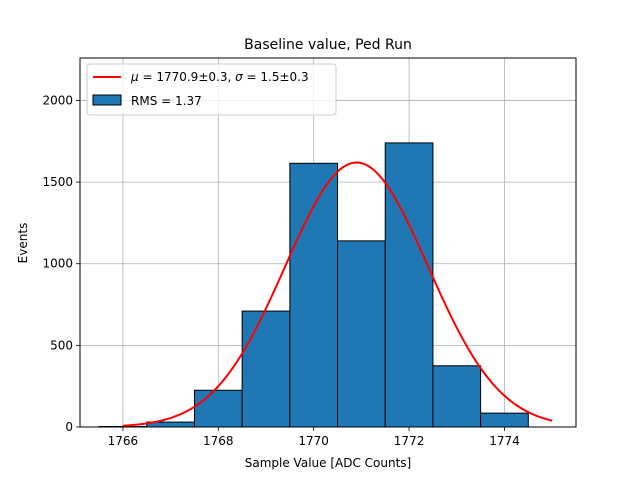 The height and width of the screenshot is (480, 640). What do you see at coordinates (328, 45) in the screenshot?
I see `chart-title: Baseline value, Ped Run` at bounding box center [328, 45].